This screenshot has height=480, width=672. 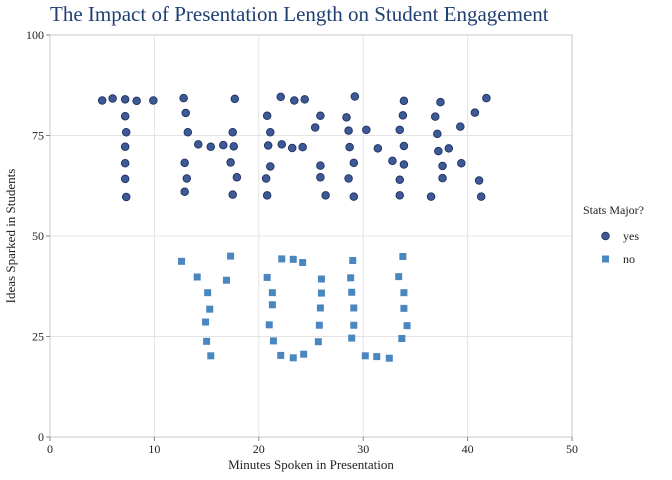 What do you see at coordinates (605, 236) in the screenshot?
I see `legend-marker-yes` at bounding box center [605, 236].